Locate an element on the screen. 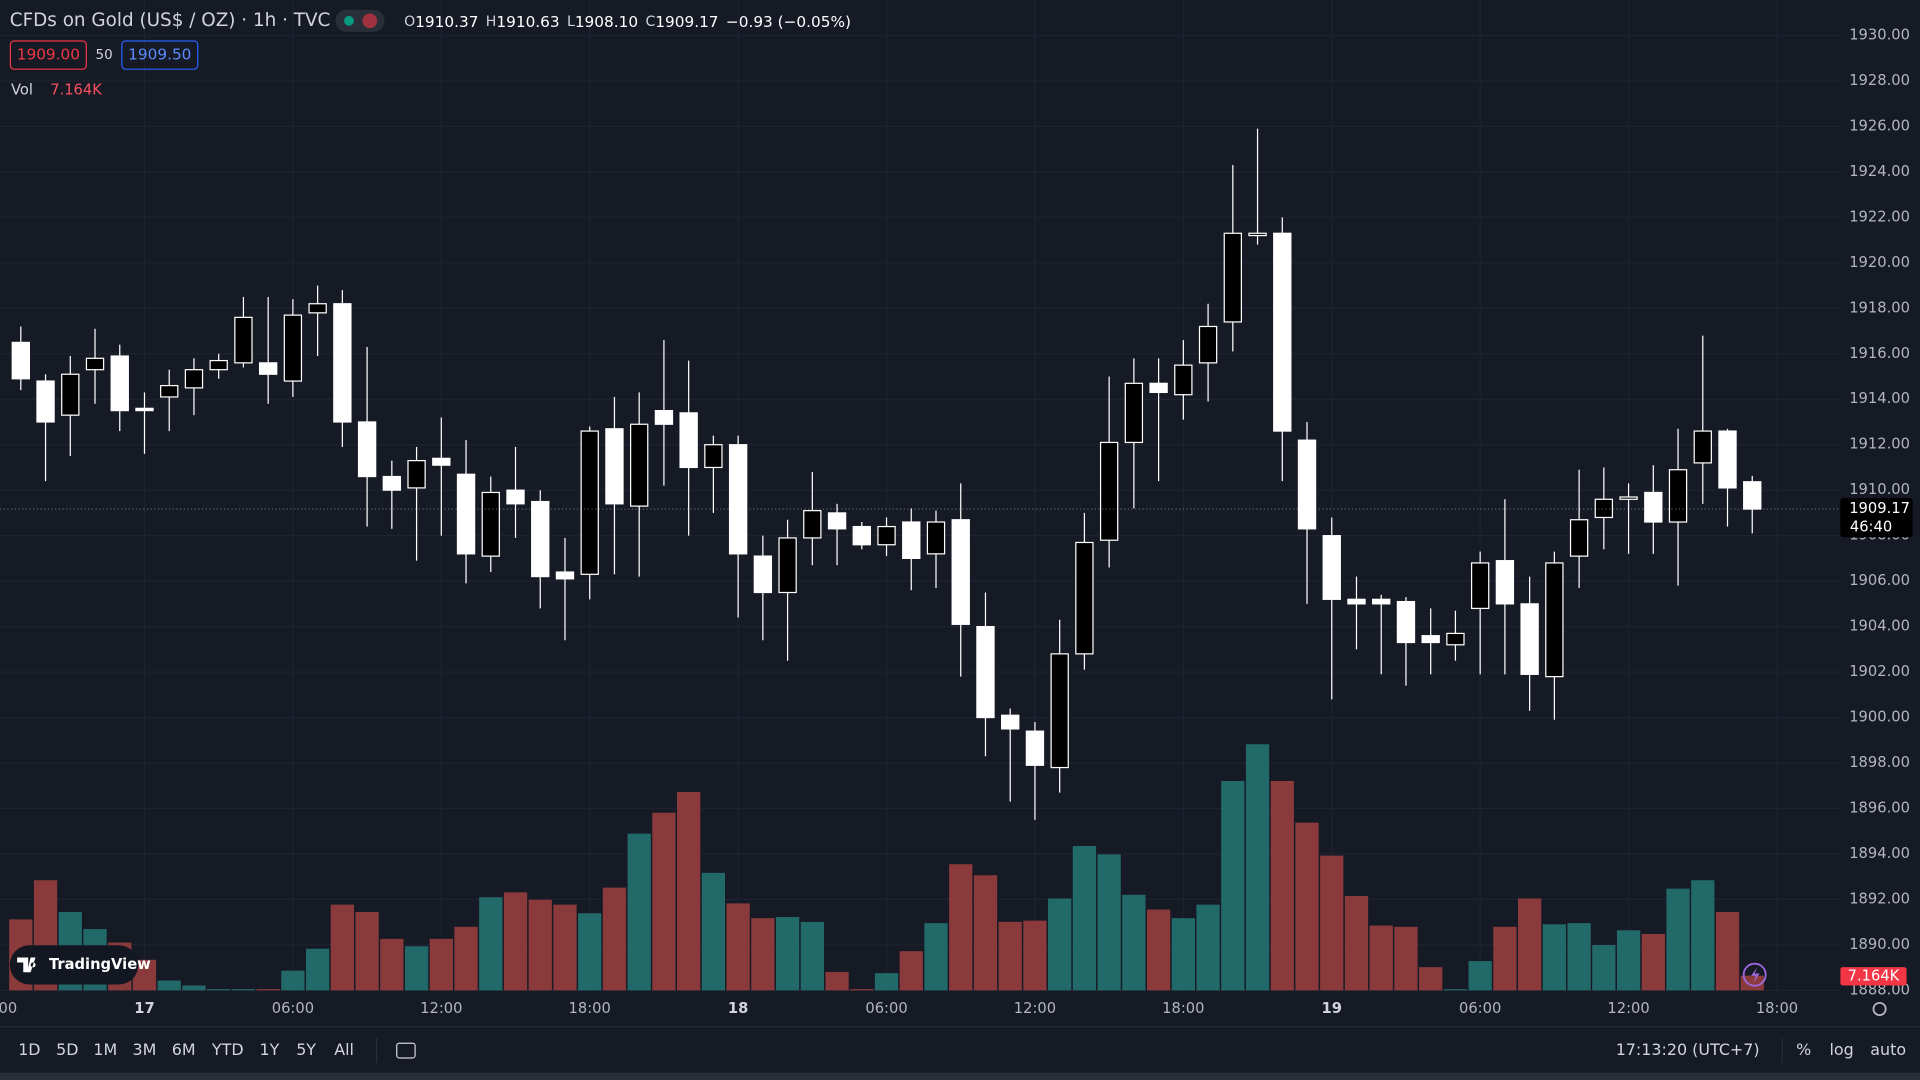  clock: 17:13:20 (UTC+7) is located at coordinates (1688, 1049).